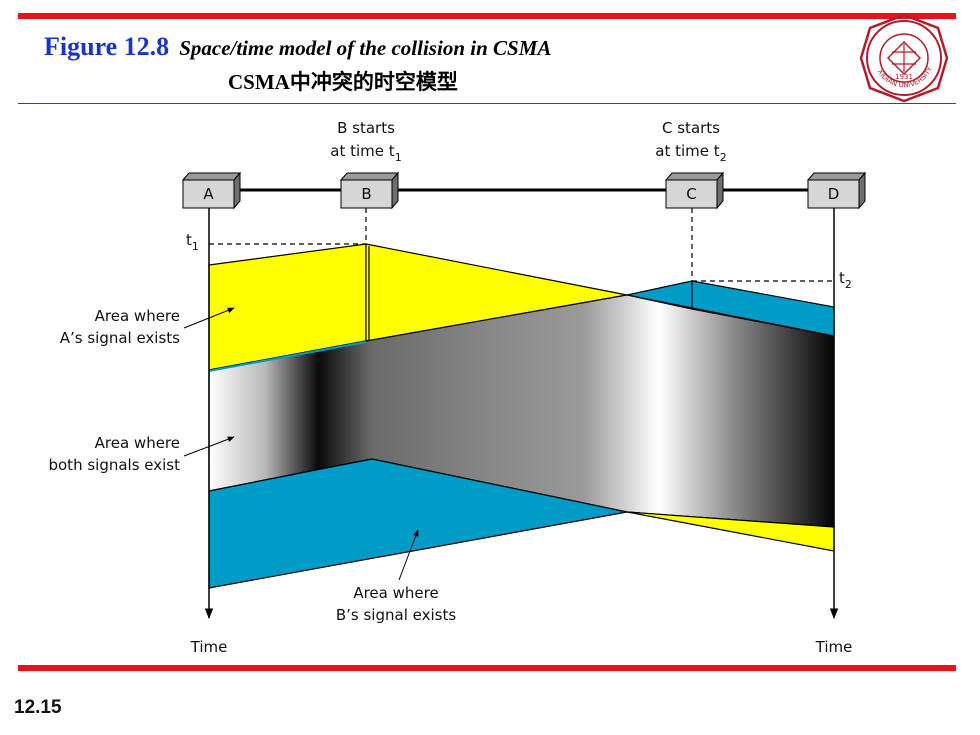  What do you see at coordinates (487, 103) in the screenshot?
I see `title-divider` at bounding box center [487, 103].